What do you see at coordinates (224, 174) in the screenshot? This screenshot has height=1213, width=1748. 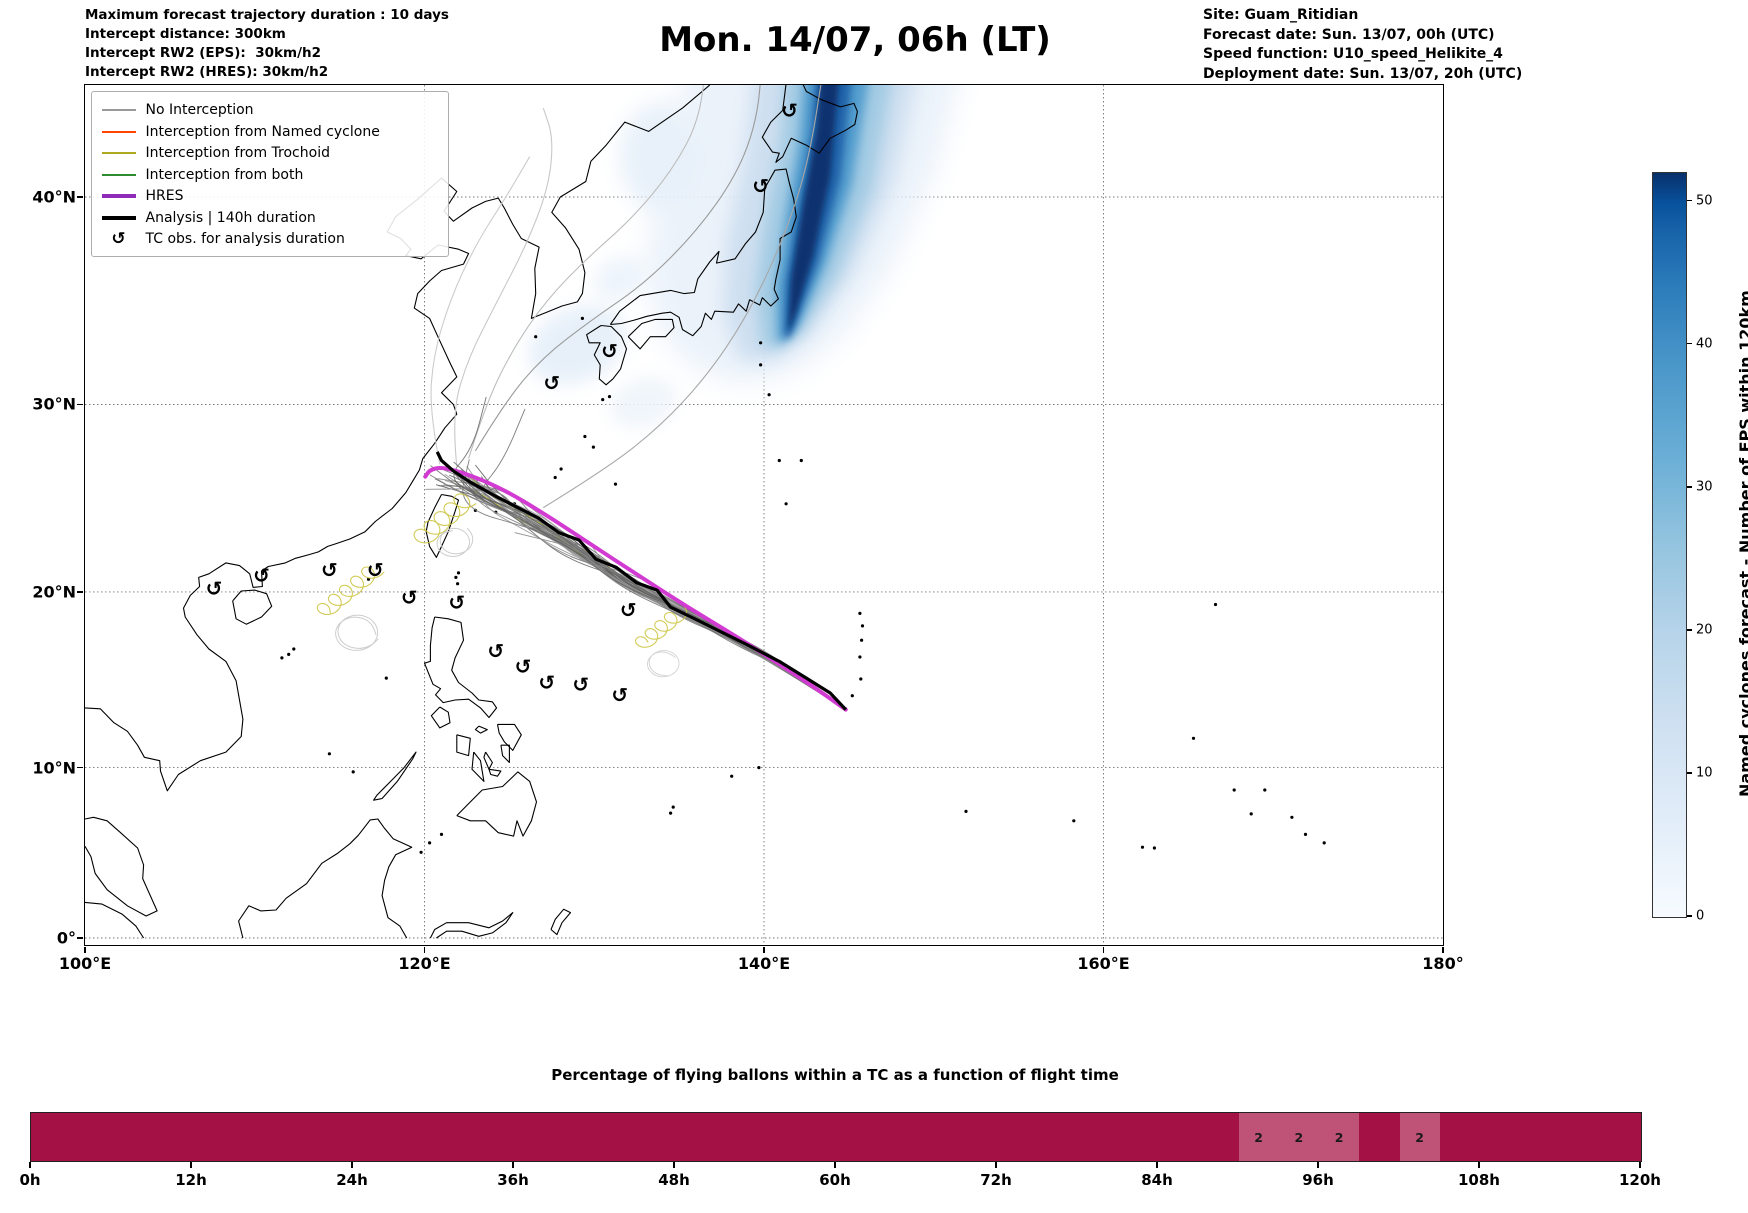 I see `legend-item-label: Interception from both` at bounding box center [224, 174].